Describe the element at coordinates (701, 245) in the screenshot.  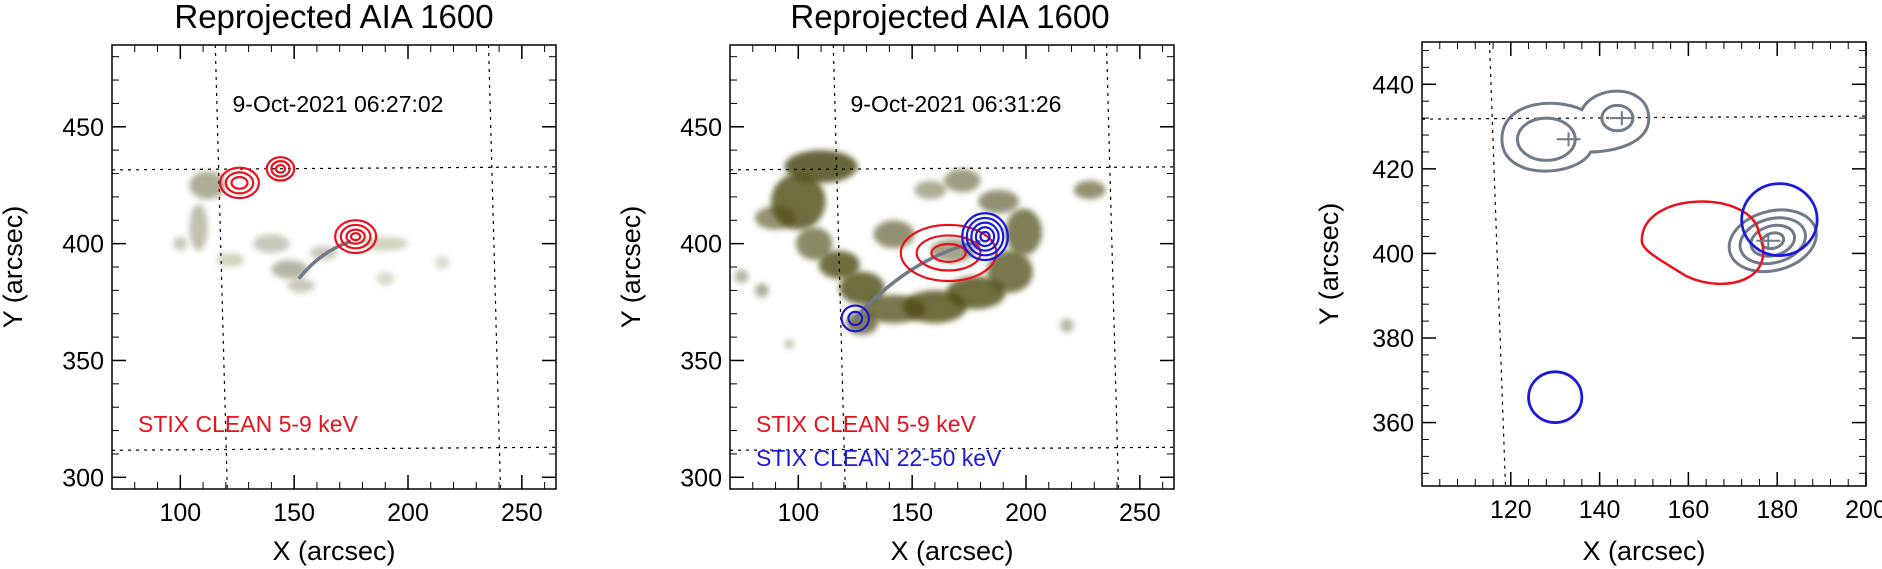
I see `p1-ytick-label-2: 400` at that location.